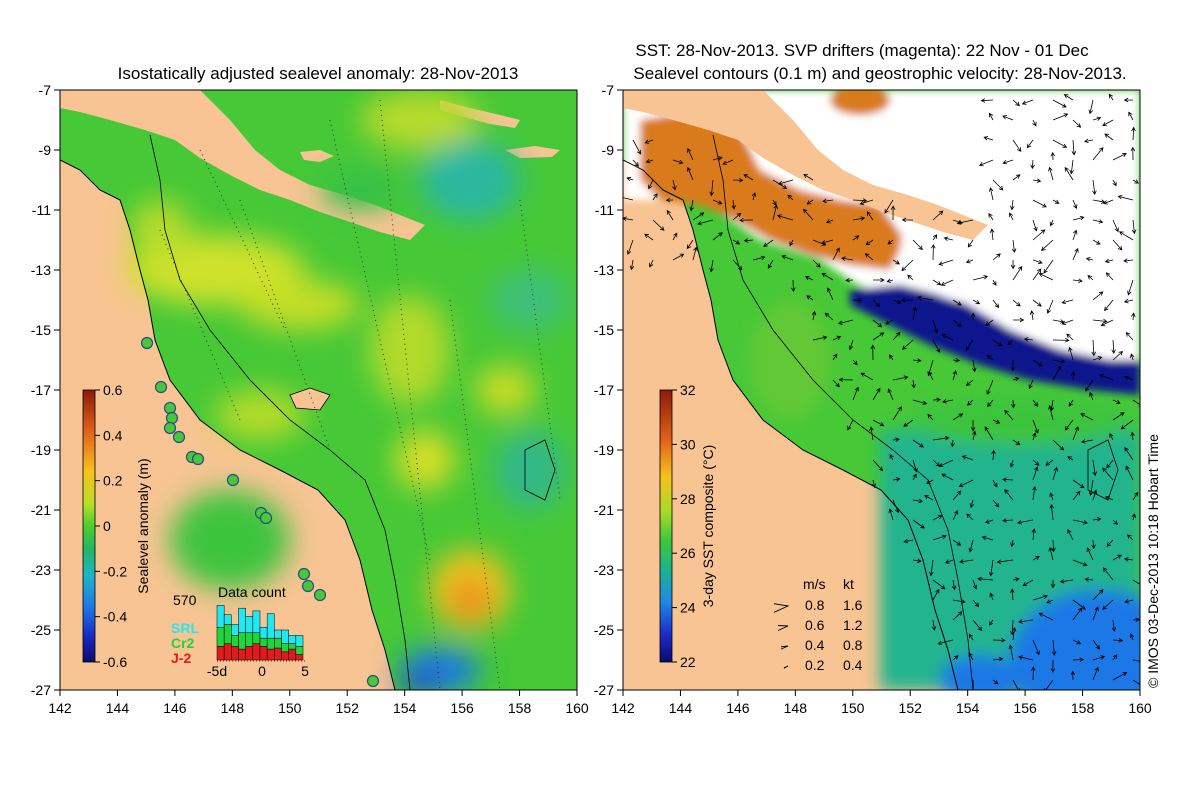  What do you see at coordinates (815, 665) in the screenshot?
I see `speed-legend-ms-value: 0.2` at bounding box center [815, 665].